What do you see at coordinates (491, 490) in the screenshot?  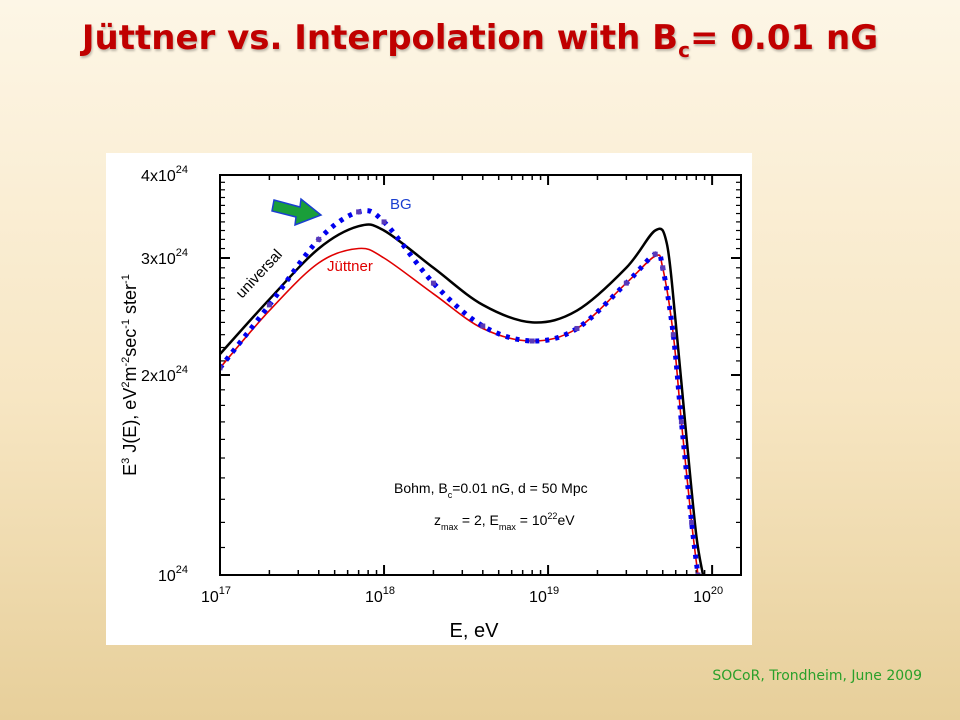 I see `params-line1: Bohm, Bc=0.01 nG, d = 50 Mpc` at bounding box center [491, 490].